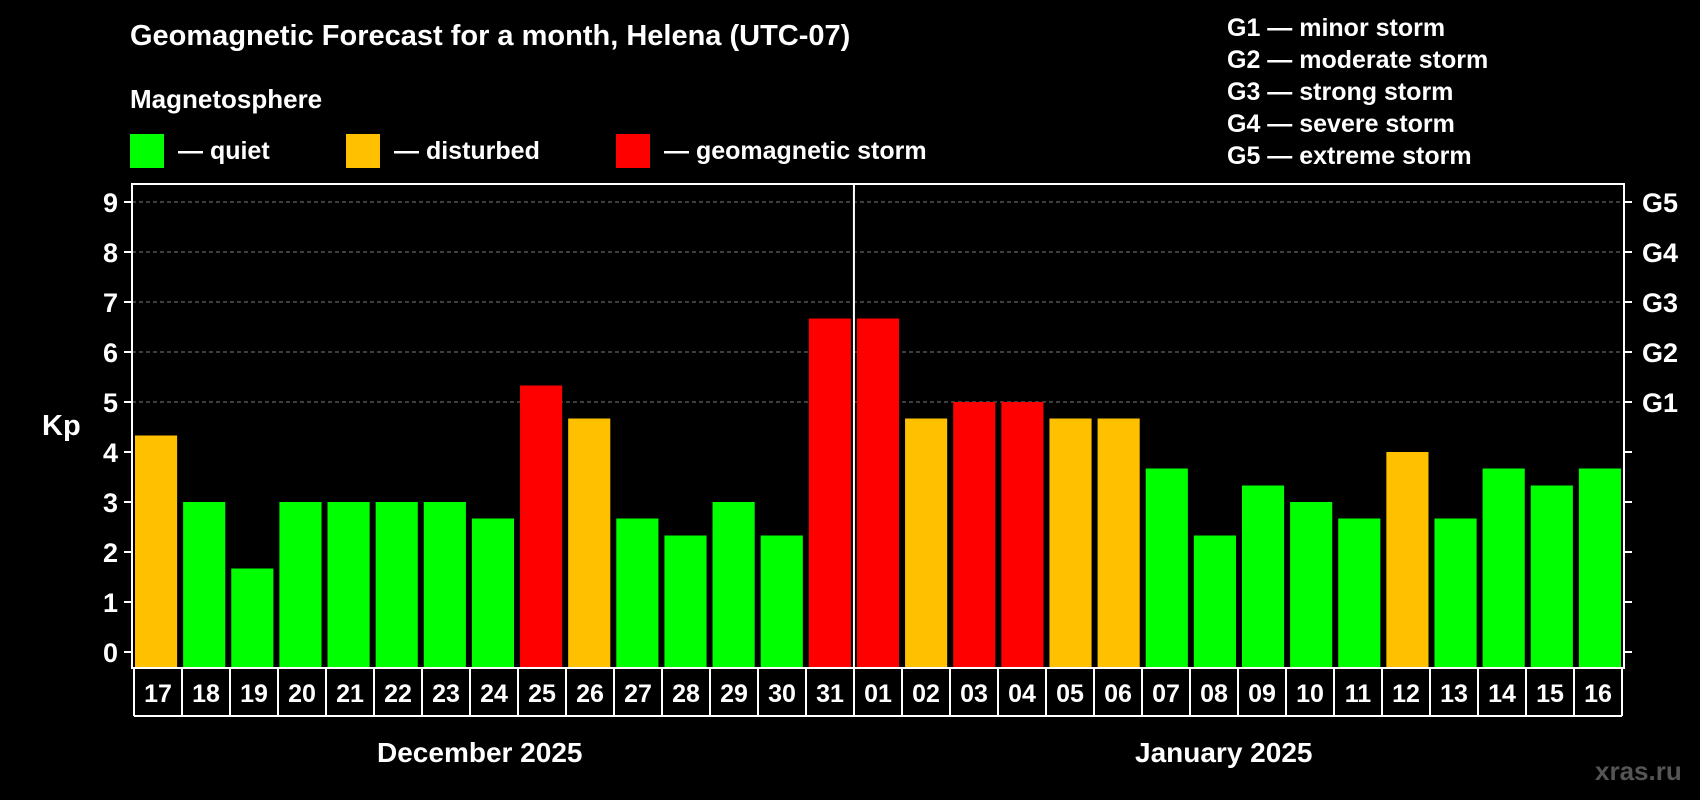  Describe the element at coordinates (1550, 694) in the screenshot. I see `date-label-15: 15` at that location.